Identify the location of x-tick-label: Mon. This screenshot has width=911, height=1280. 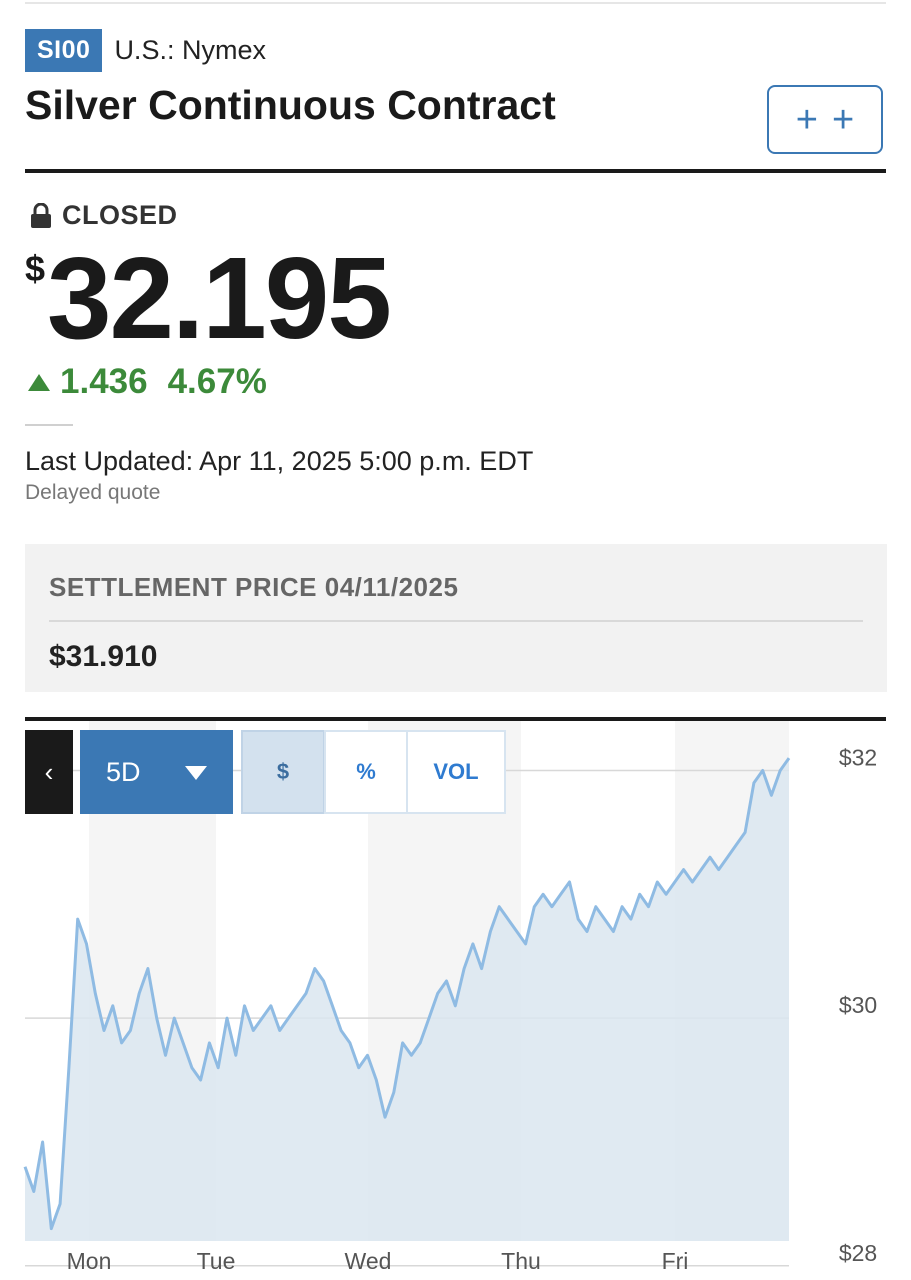
(89, 1261).